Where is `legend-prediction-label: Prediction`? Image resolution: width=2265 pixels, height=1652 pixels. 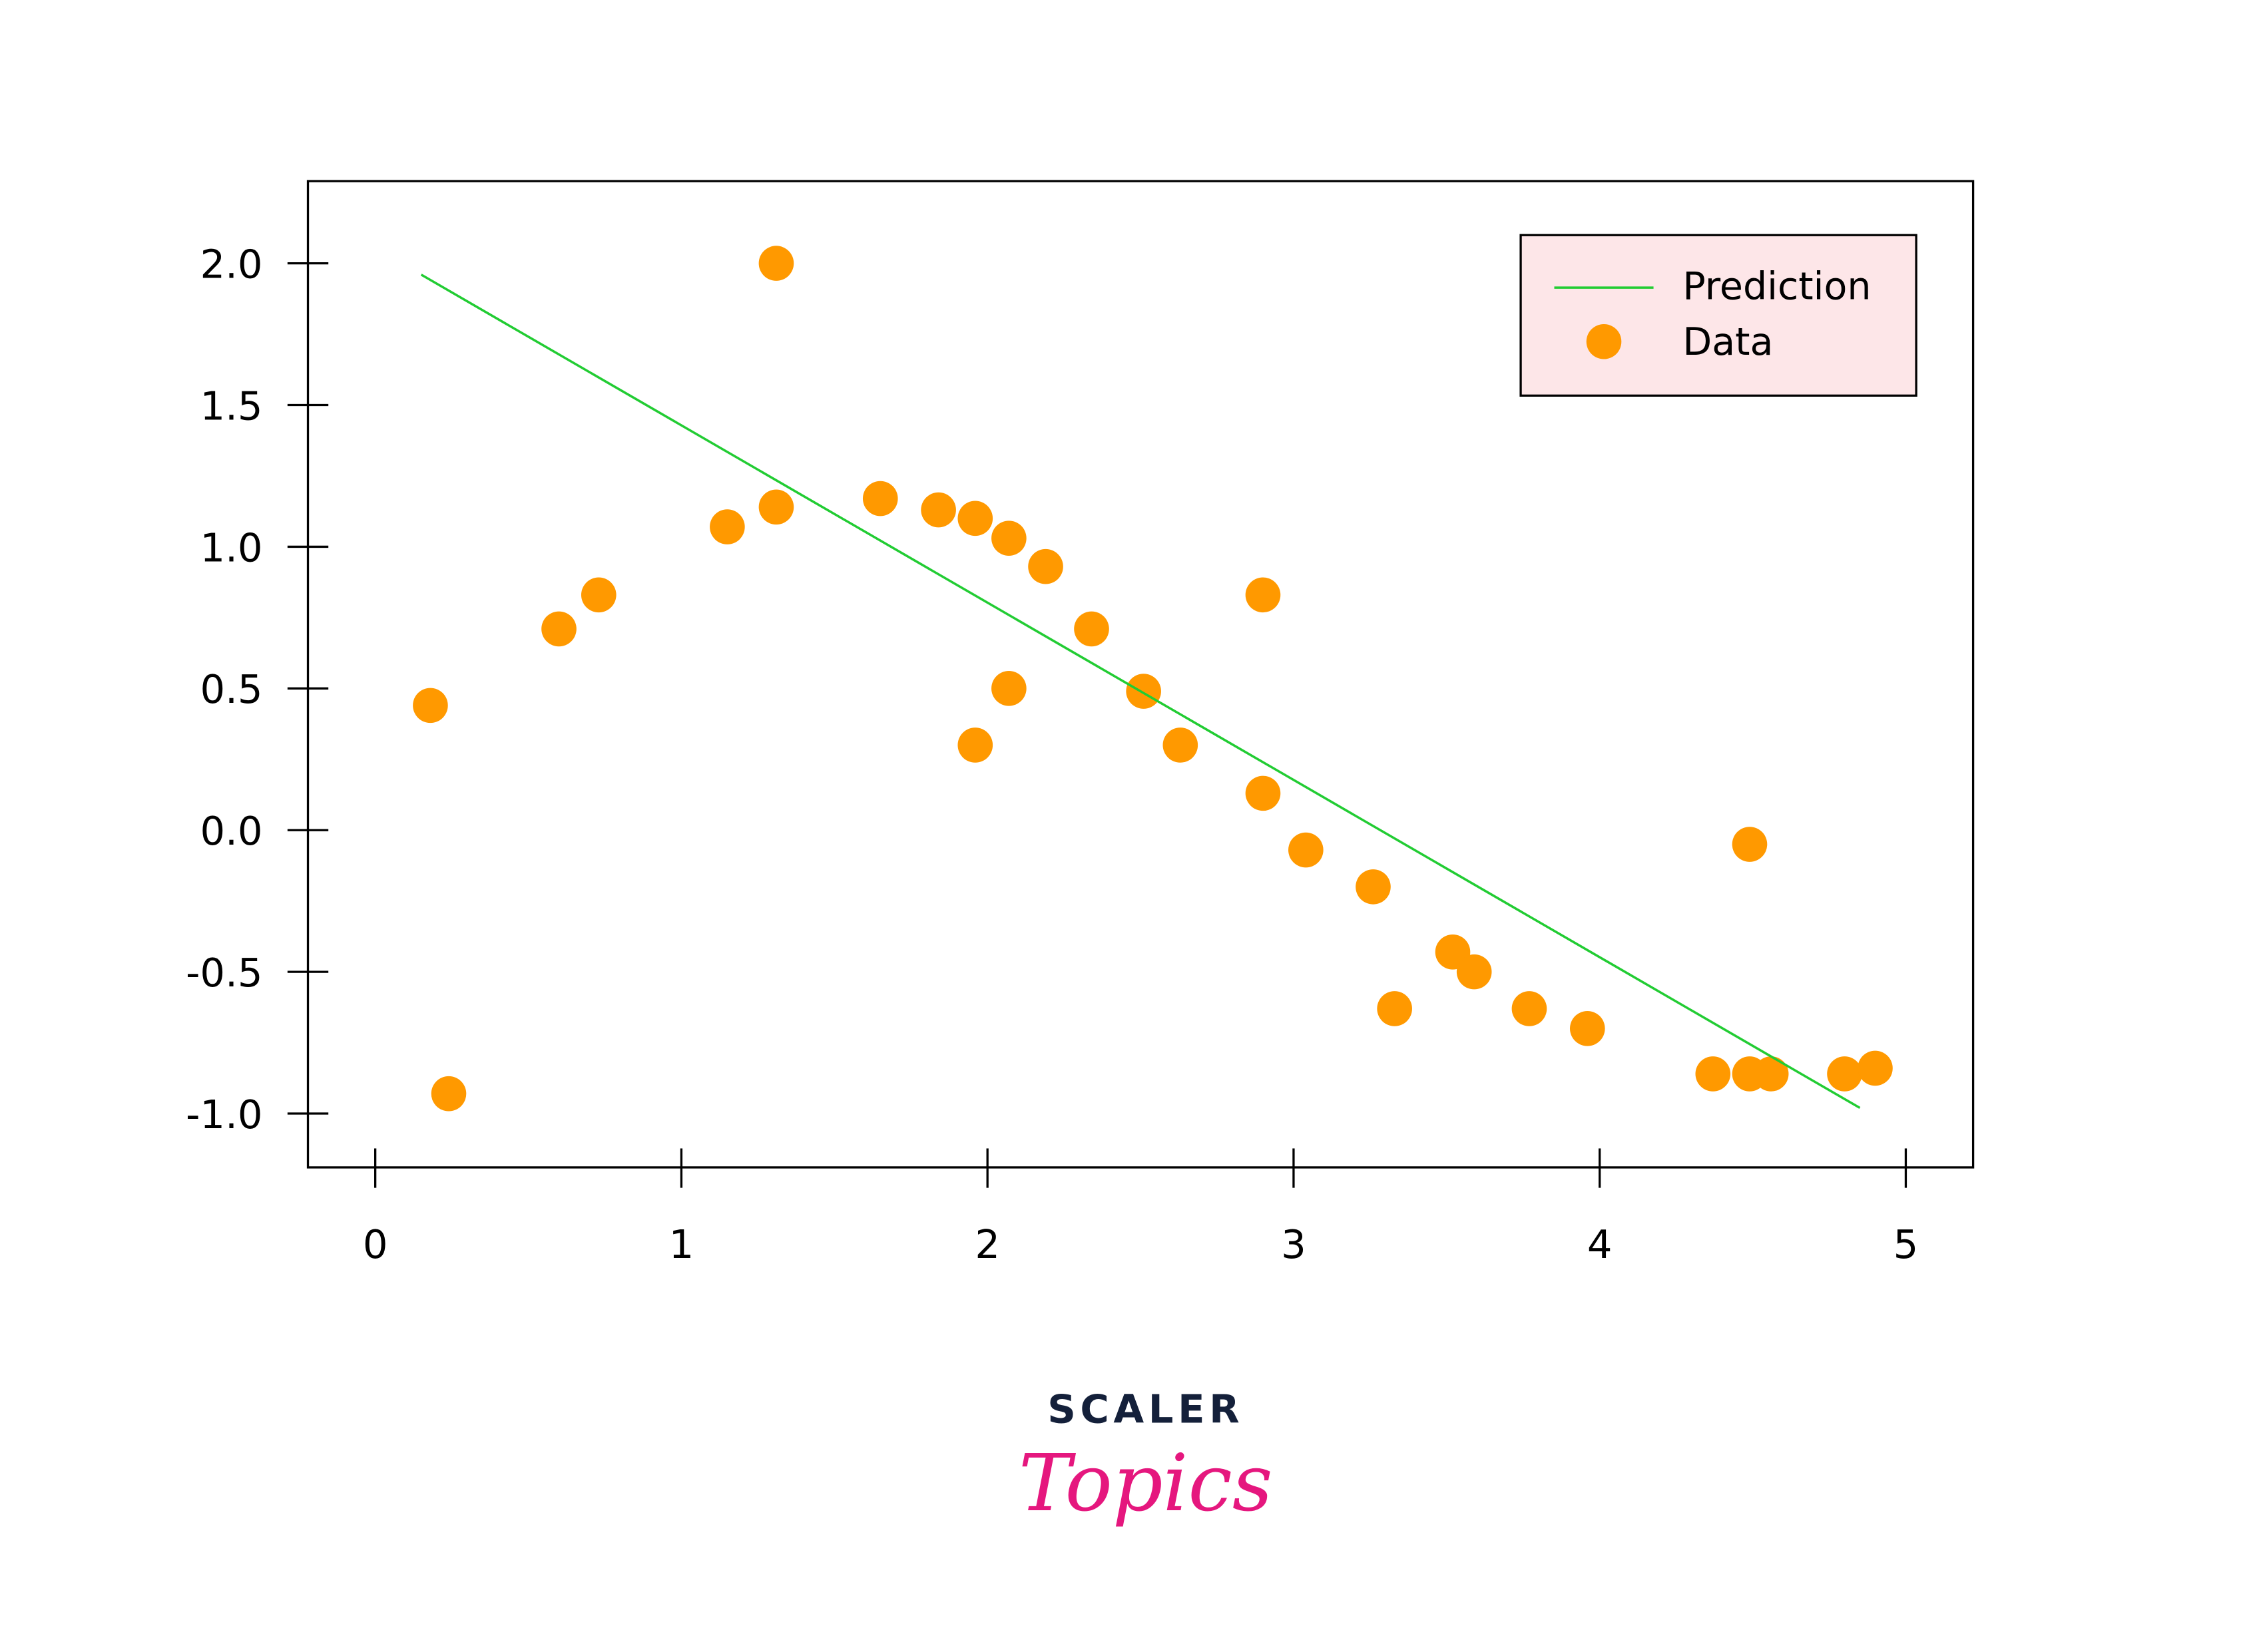 legend-prediction-label: Prediction is located at coordinates (1776, 287).